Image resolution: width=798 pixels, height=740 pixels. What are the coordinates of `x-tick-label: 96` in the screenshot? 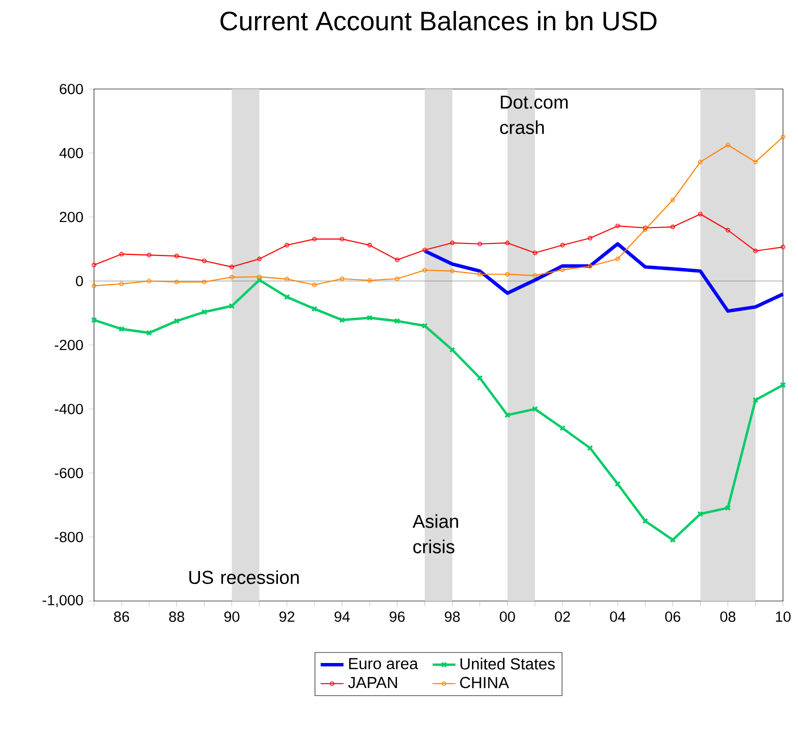 It's located at (397, 617).